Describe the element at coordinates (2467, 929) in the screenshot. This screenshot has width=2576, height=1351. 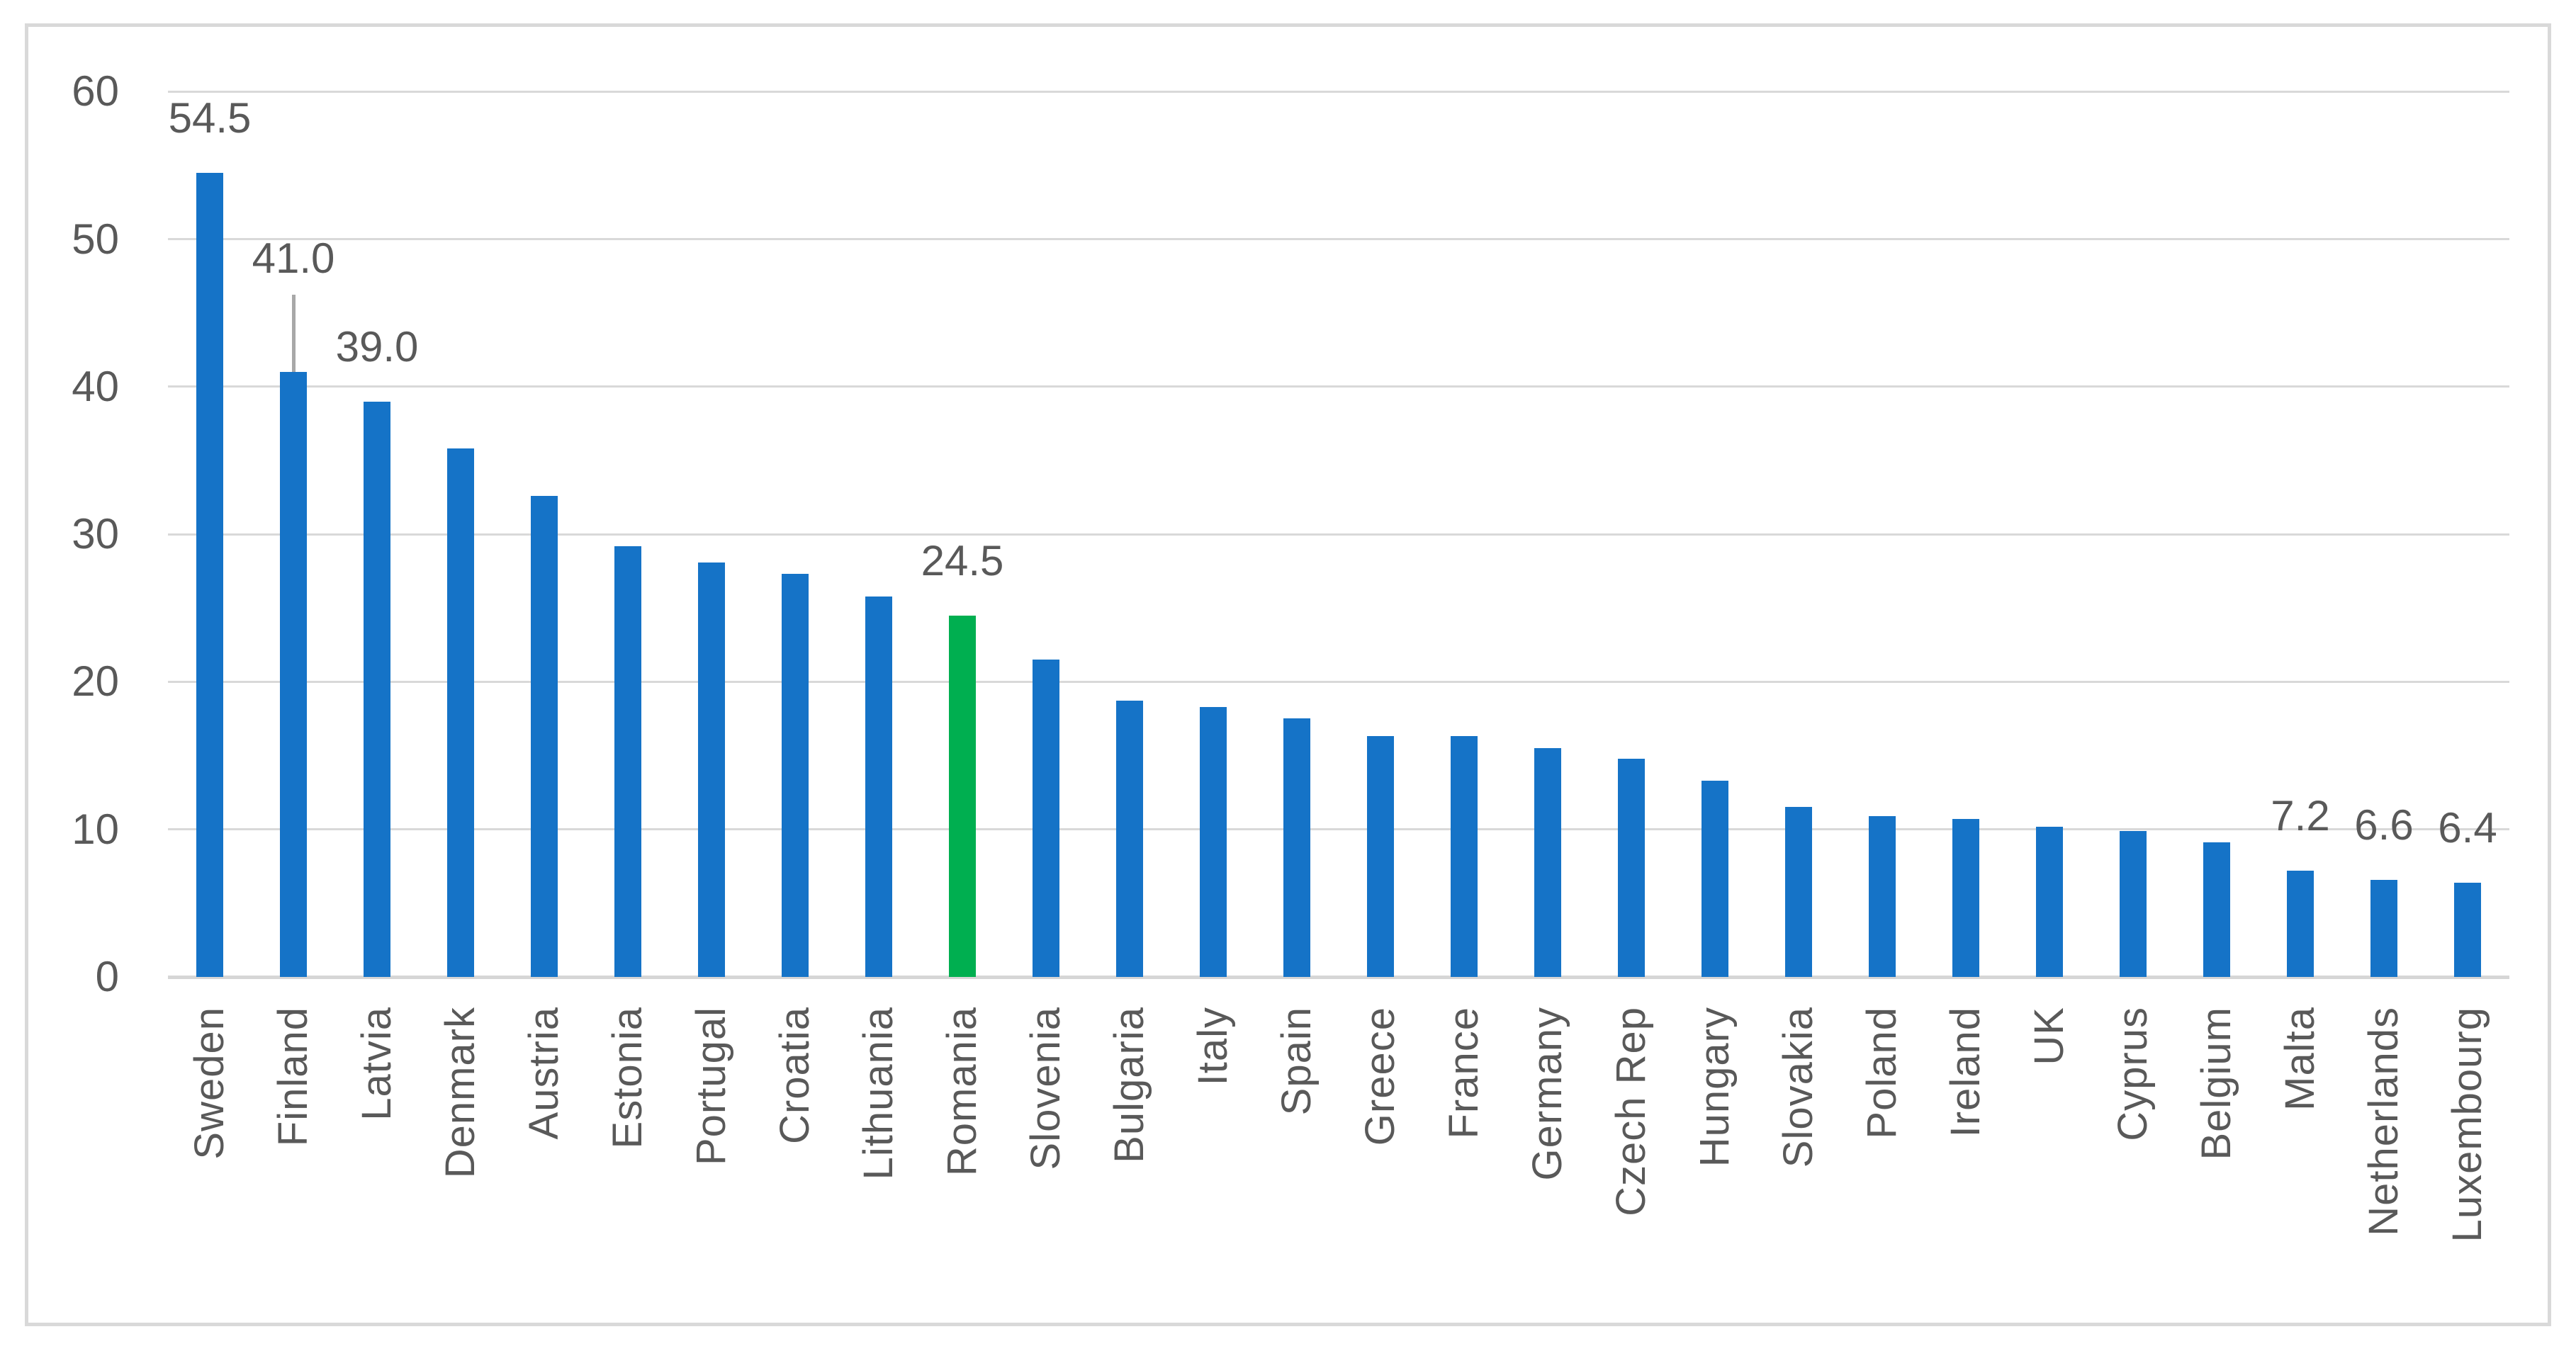
I see `bar-luxembourg` at that location.